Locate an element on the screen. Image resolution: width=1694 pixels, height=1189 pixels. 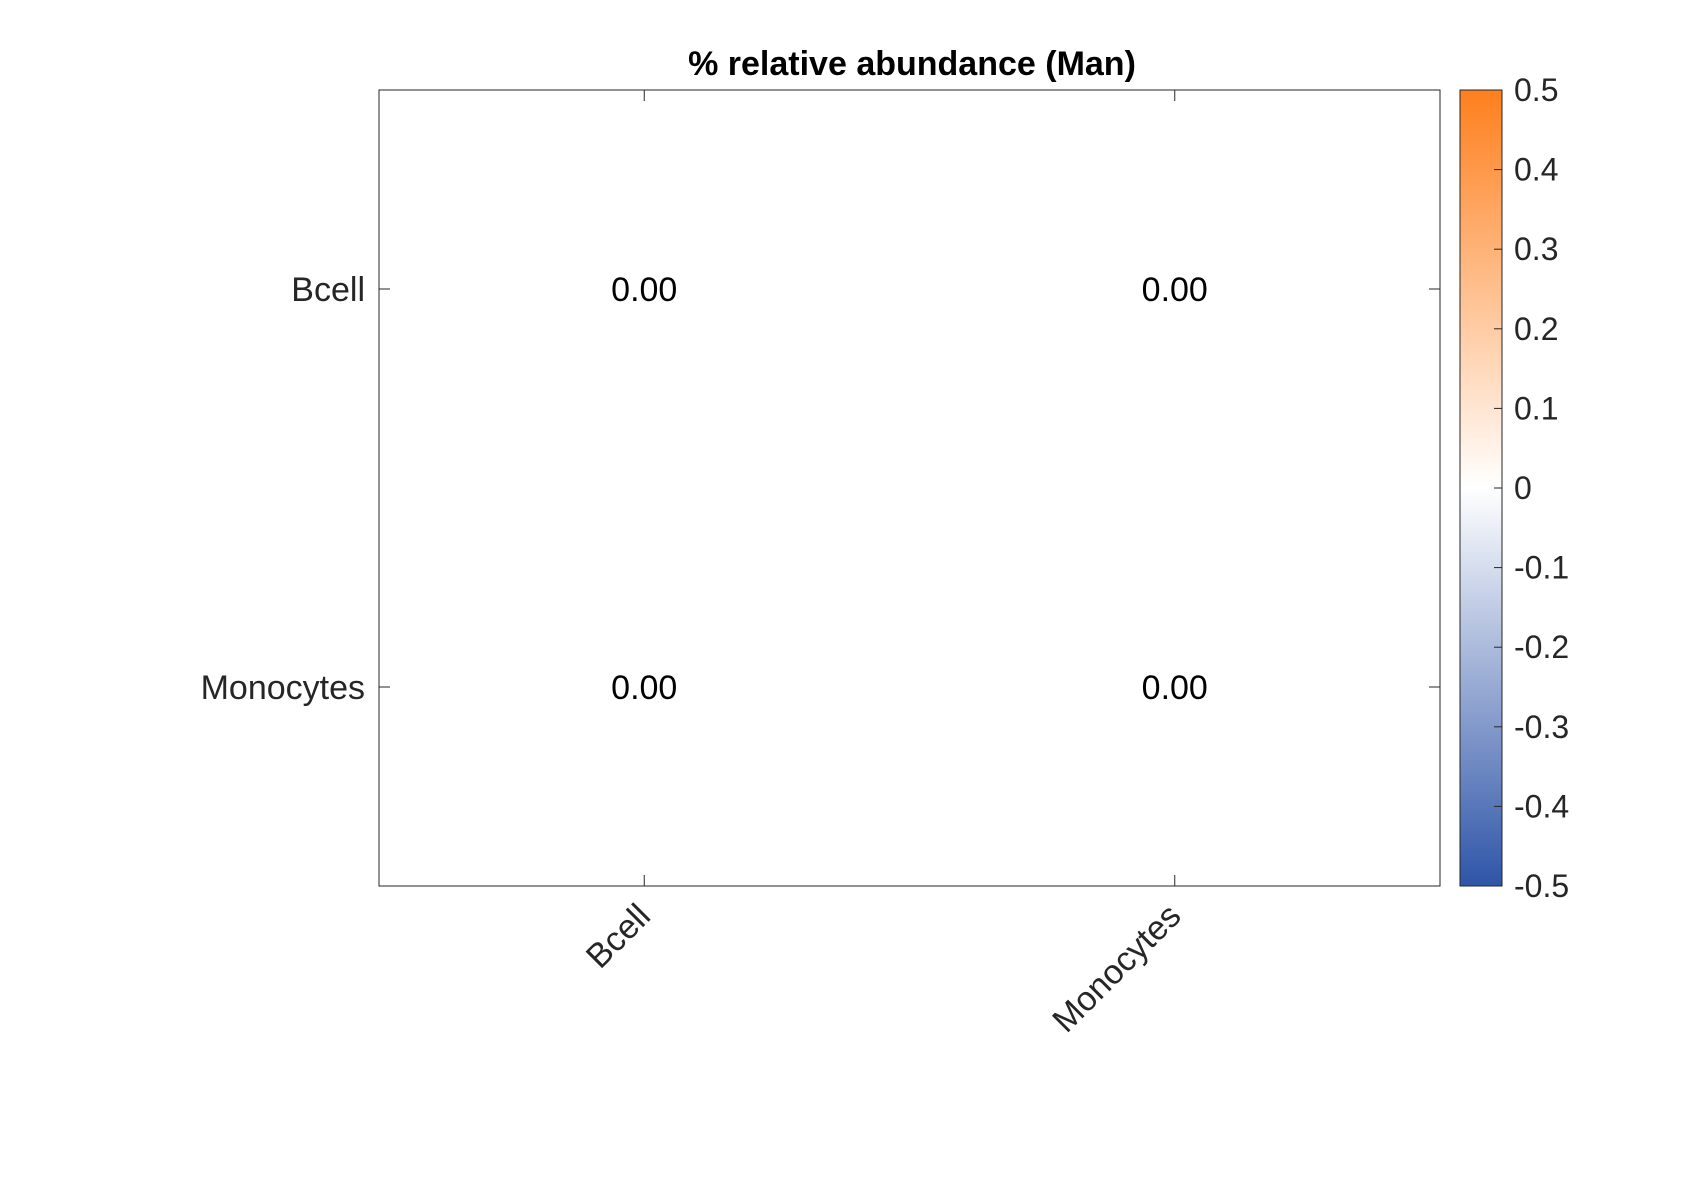
colorbar-tick-label: -0.3 is located at coordinates (1541, 727).